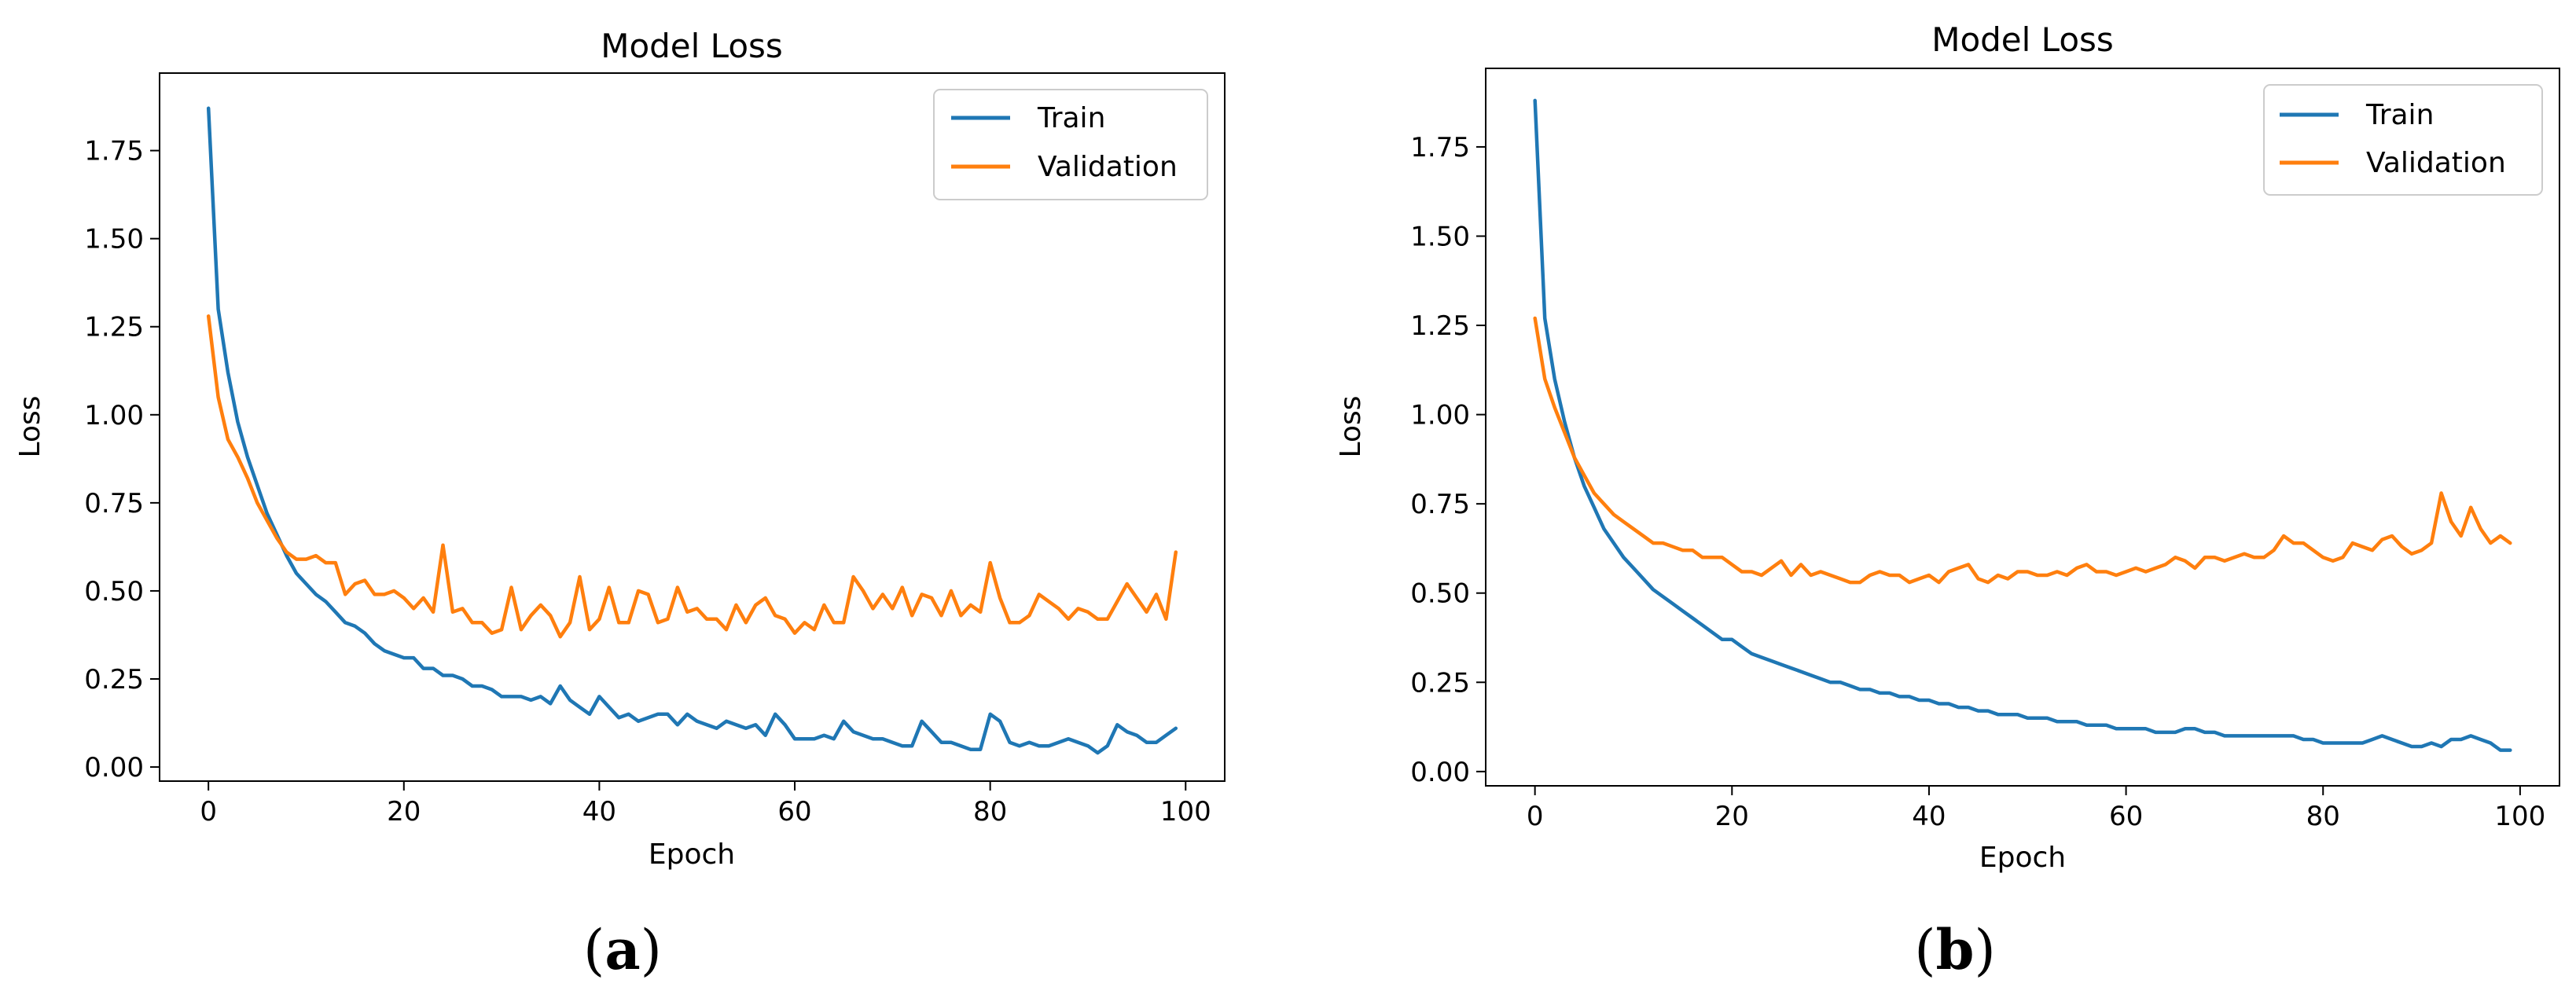  I want to click on panel-a-legend: Train Validation, so click(1070, 144).